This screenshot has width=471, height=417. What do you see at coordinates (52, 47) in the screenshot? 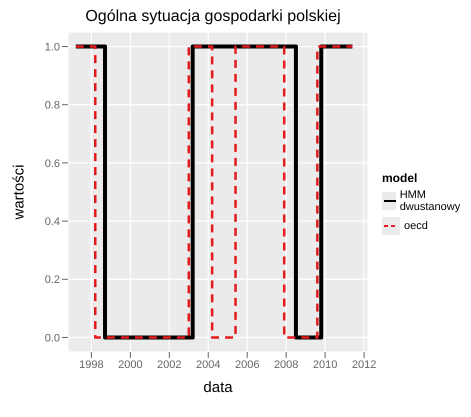
I see `y-tick-label: 1.0` at bounding box center [52, 47].